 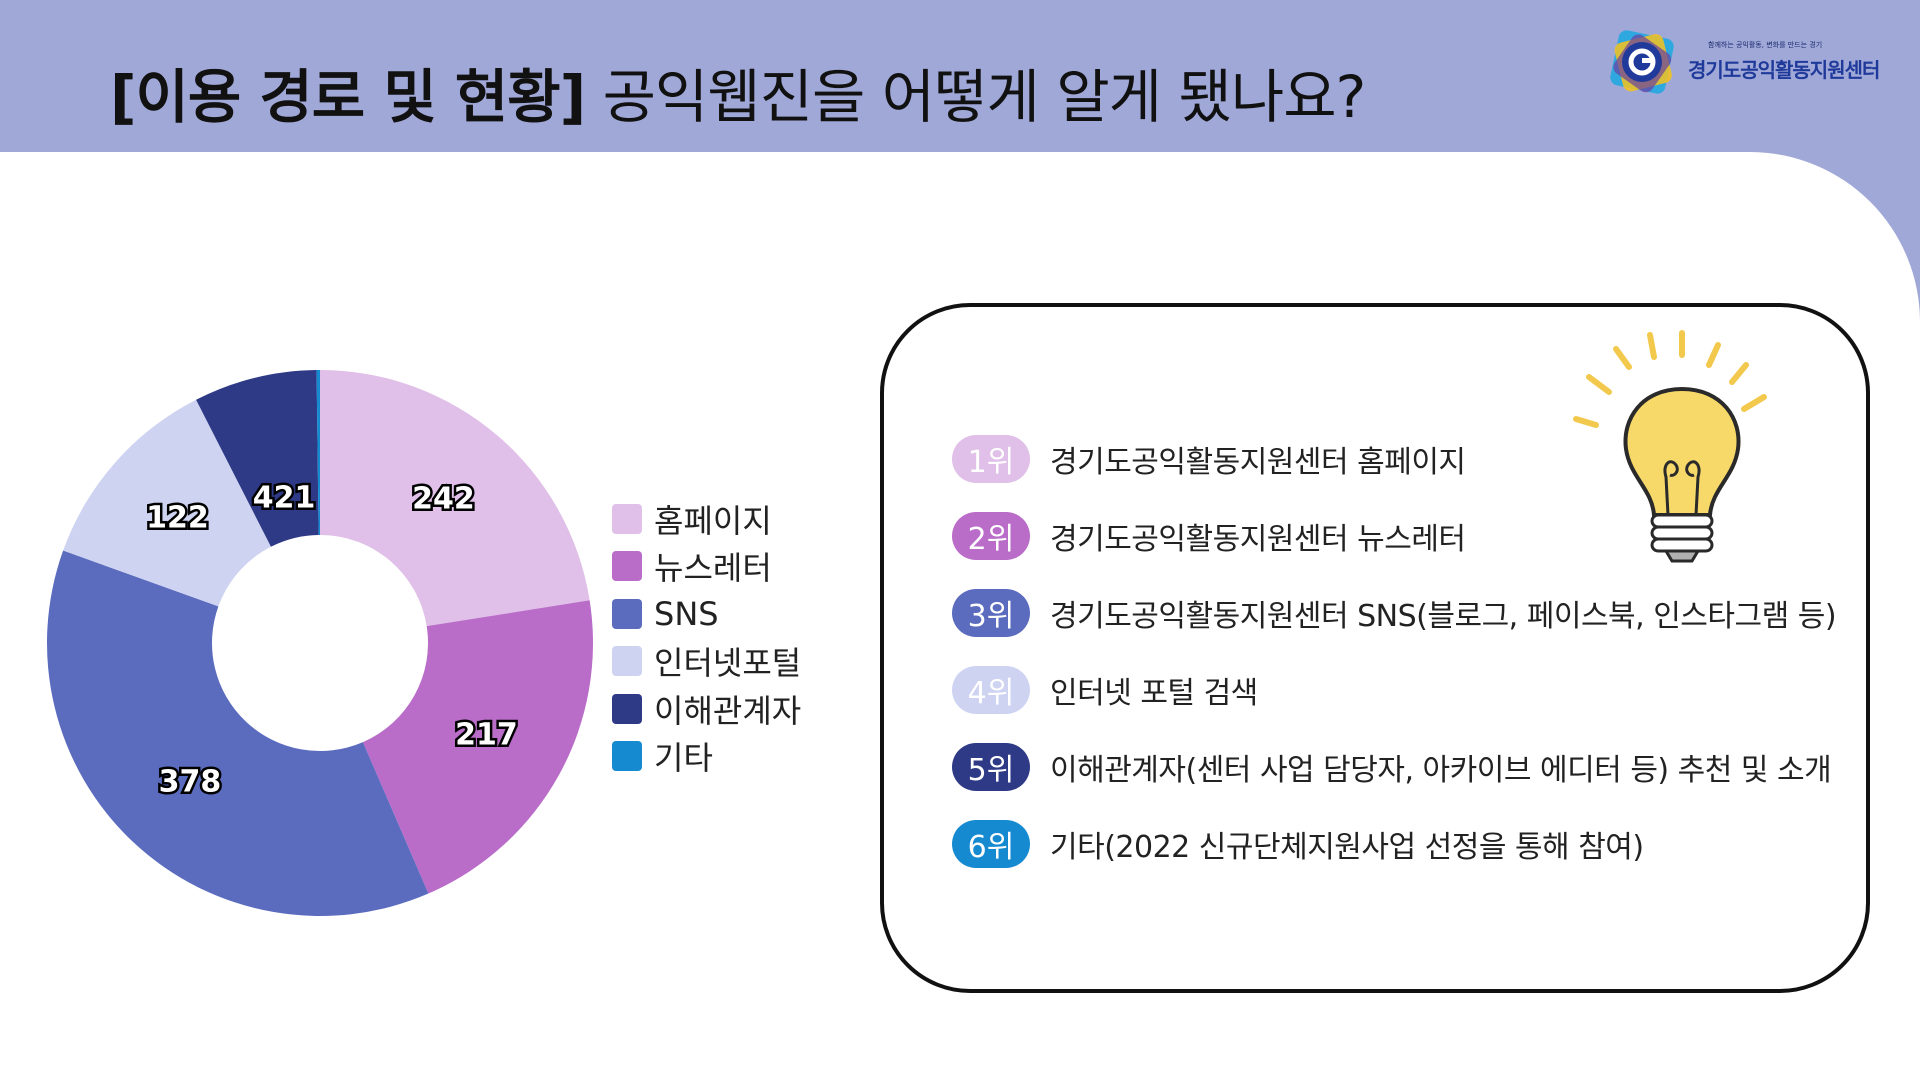 I want to click on slice-homepage, so click(x=455, y=498).